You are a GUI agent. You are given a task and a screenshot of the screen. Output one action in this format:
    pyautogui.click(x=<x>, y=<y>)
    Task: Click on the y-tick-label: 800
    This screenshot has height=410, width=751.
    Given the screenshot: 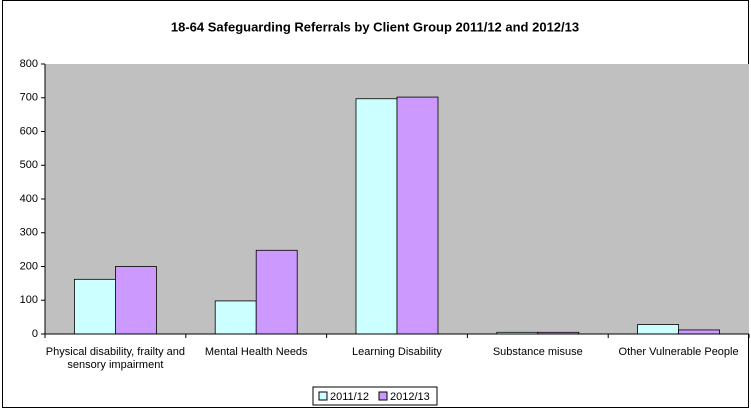 What is the action you would take?
    pyautogui.click(x=29, y=64)
    